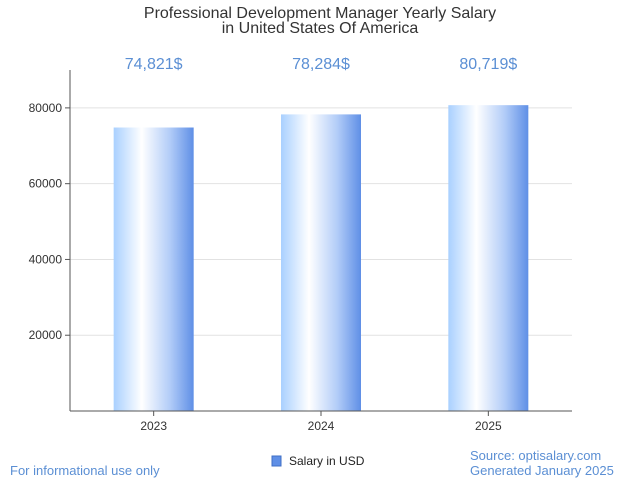 This screenshot has width=641, height=481. Describe the element at coordinates (49, 221) in the screenshot. I see `y-tick-labels: 20000 40000 60000 80000` at that location.